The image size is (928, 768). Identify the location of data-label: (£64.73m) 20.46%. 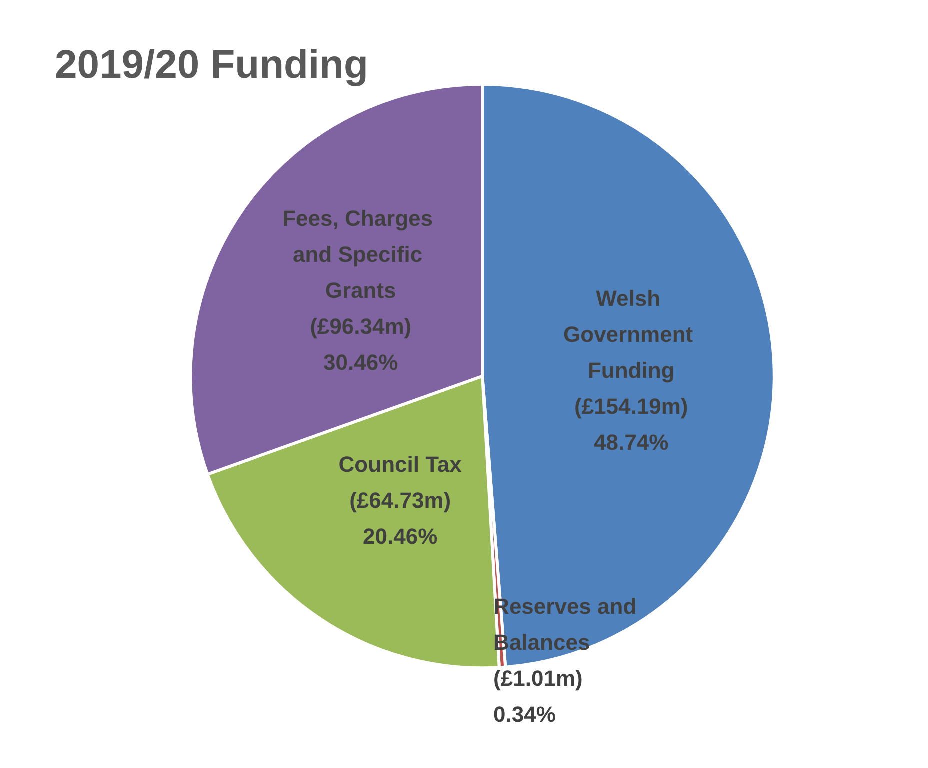
(401, 518).